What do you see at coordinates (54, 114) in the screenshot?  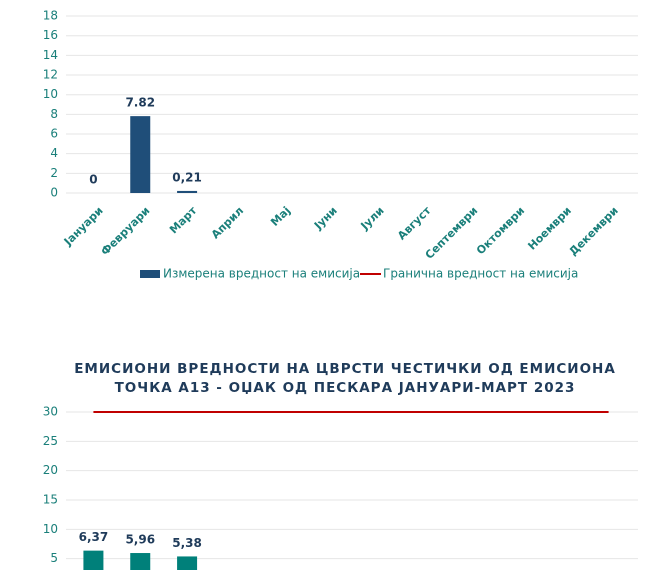 I see `y-tick-label: 8` at bounding box center [54, 114].